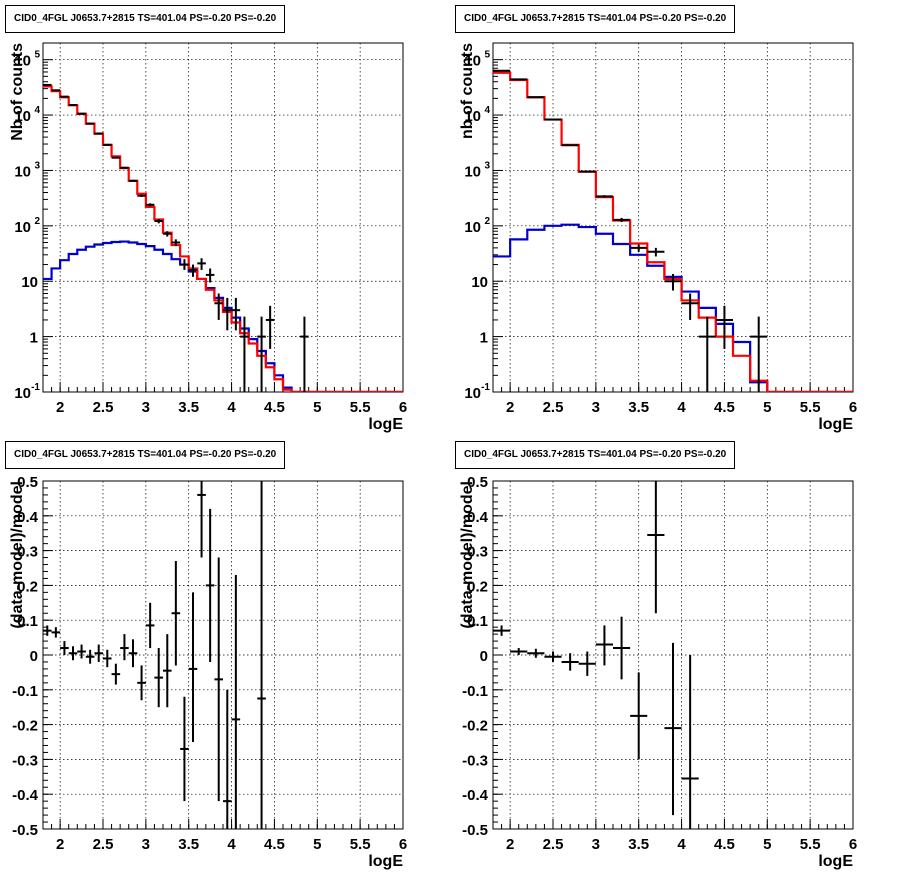 The image size is (898, 875). What do you see at coordinates (28, 517) in the screenshot?
I see `y-tick-label: 0.4` at bounding box center [28, 517].